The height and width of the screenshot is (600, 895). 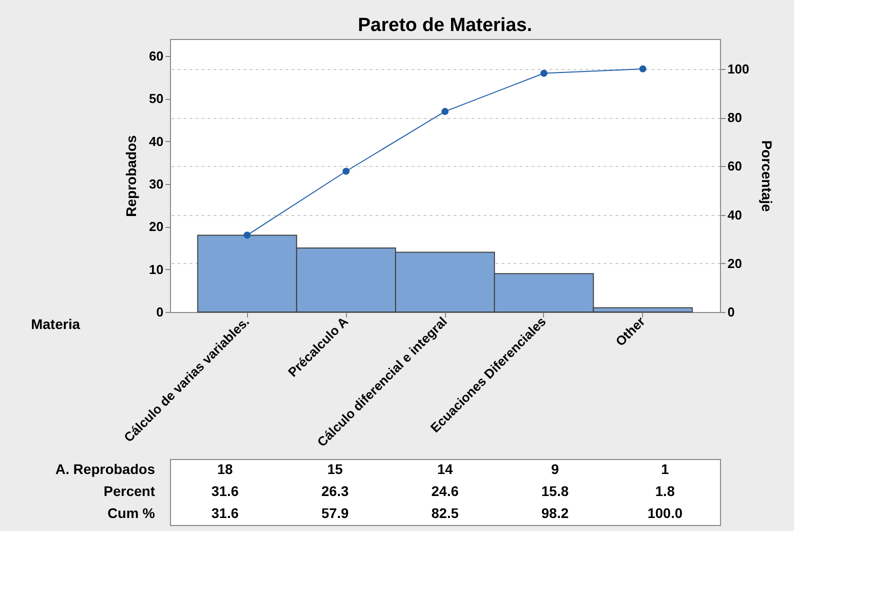 I want to click on chart-title: Pareto de Materias., so click(x=445, y=25).